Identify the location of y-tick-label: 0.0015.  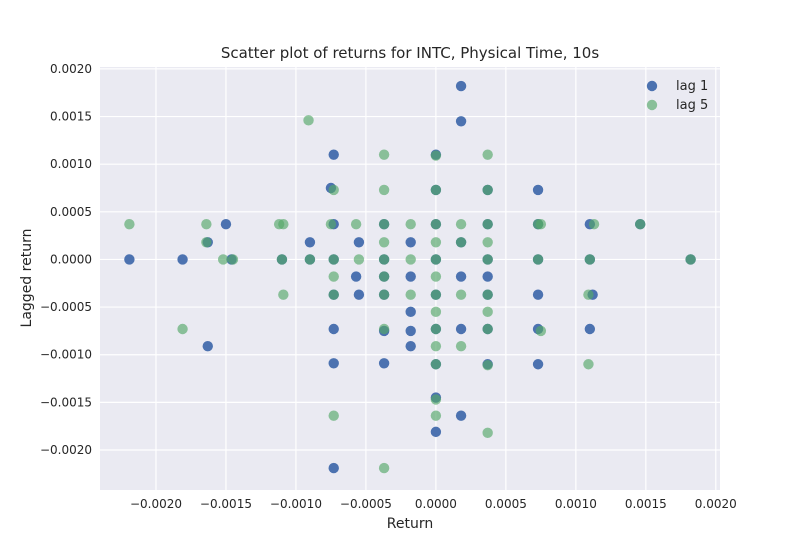
(71, 117).